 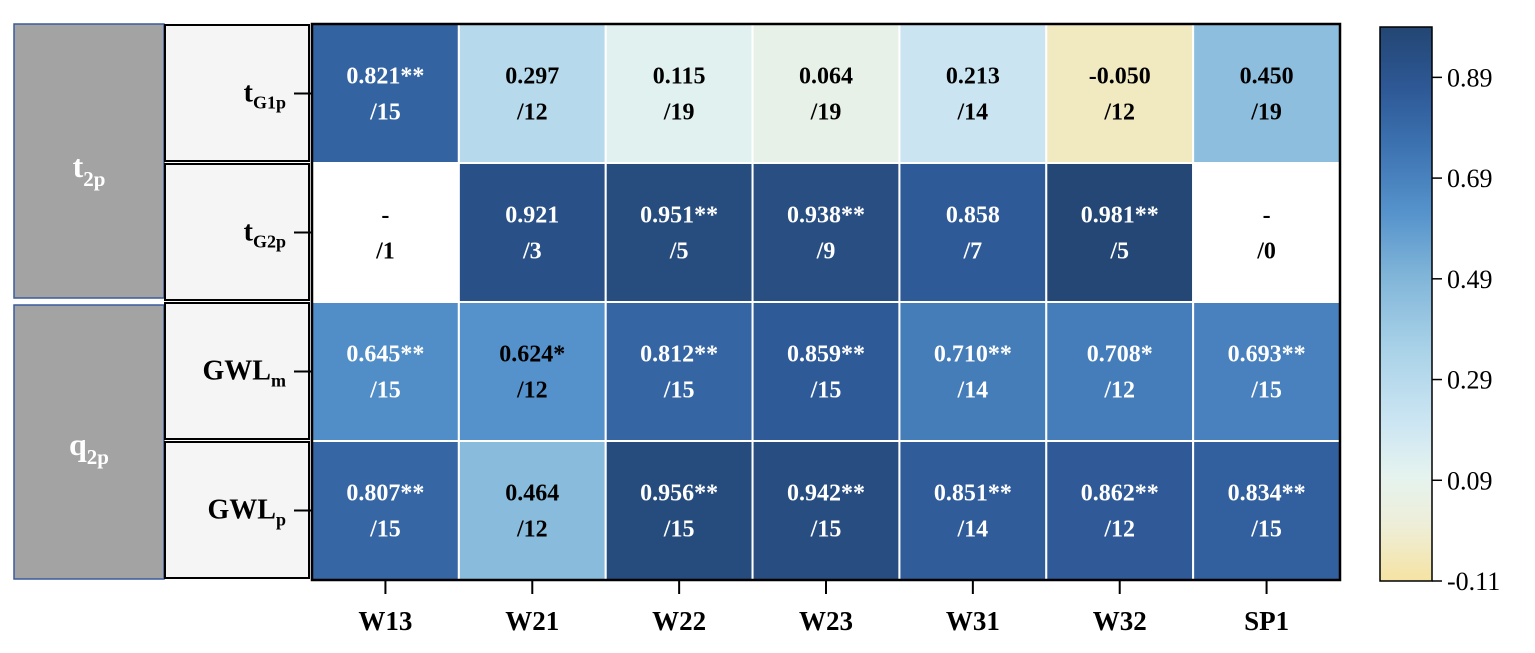 I want to click on cell-value-label: 0.921, so click(x=532, y=216).